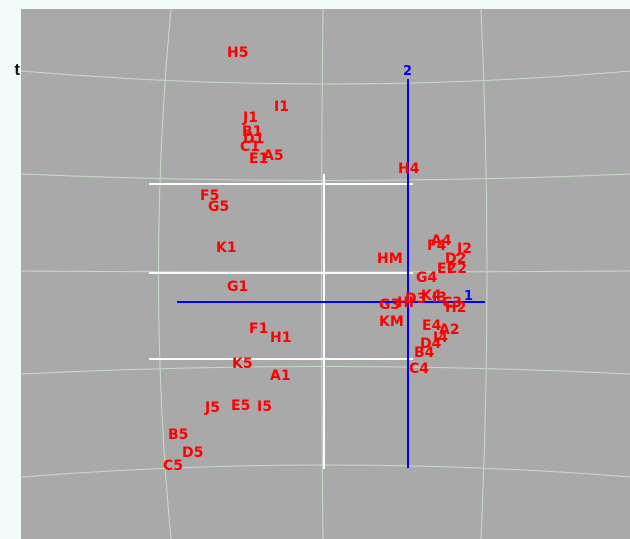 This screenshot has height=539, width=630. What do you see at coordinates (250, 147) in the screenshot?
I see `point-label: C1` at bounding box center [250, 147].